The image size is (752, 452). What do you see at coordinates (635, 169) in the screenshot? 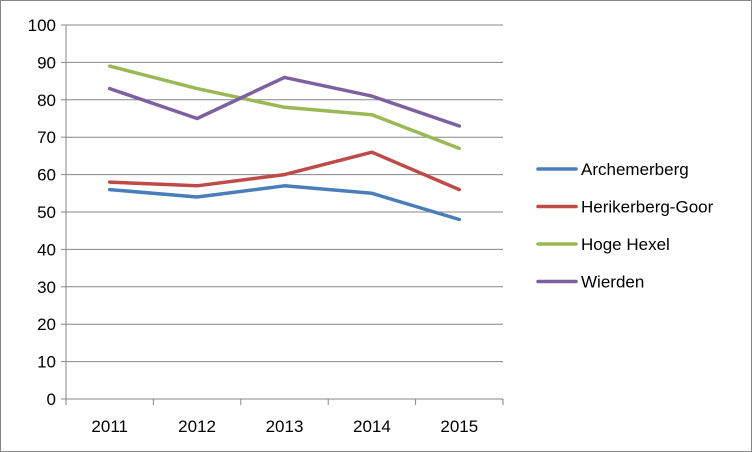
I see `legend-label: Archemerberg` at bounding box center [635, 169].